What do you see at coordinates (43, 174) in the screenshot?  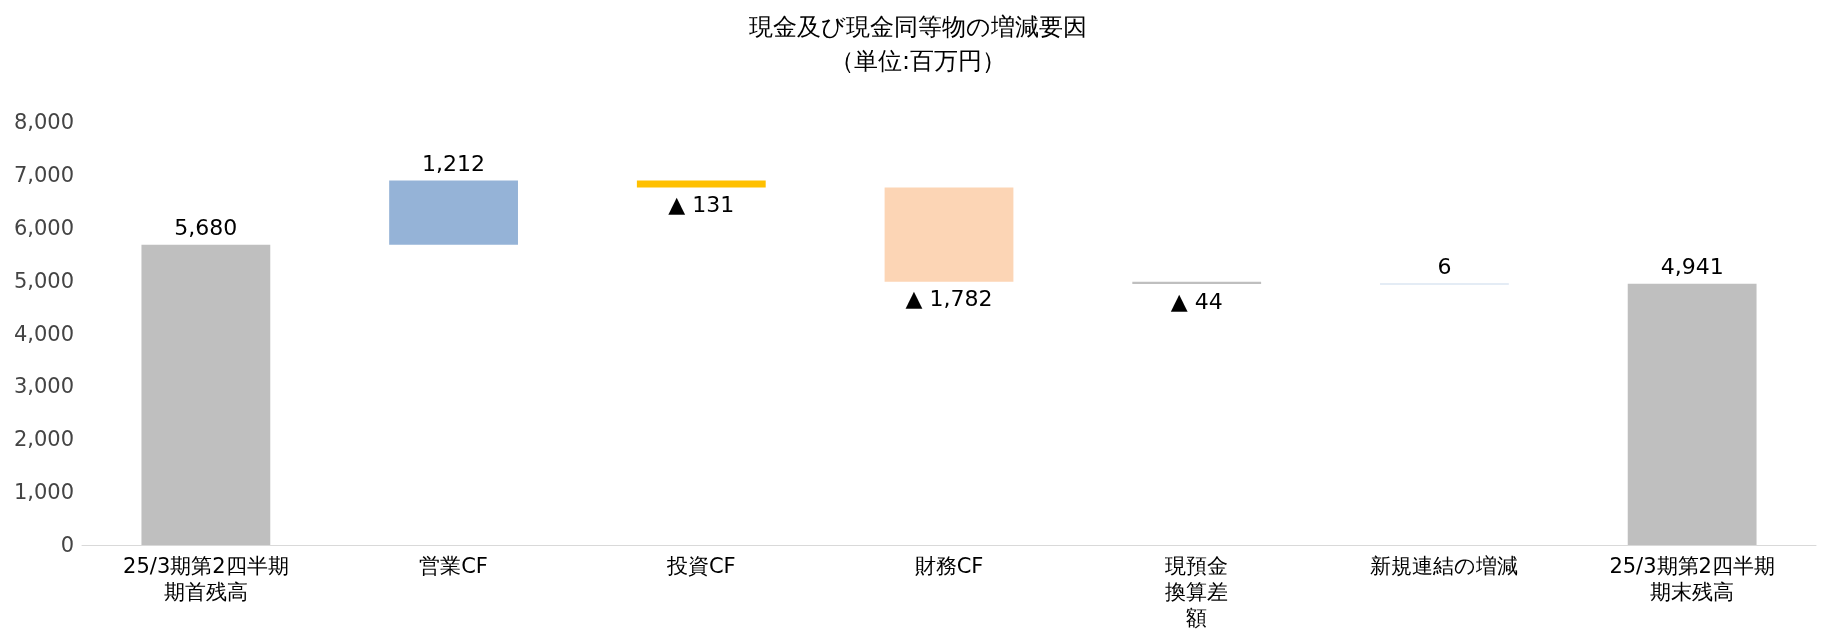 I see `y-tick-label: 7,000` at bounding box center [43, 174].